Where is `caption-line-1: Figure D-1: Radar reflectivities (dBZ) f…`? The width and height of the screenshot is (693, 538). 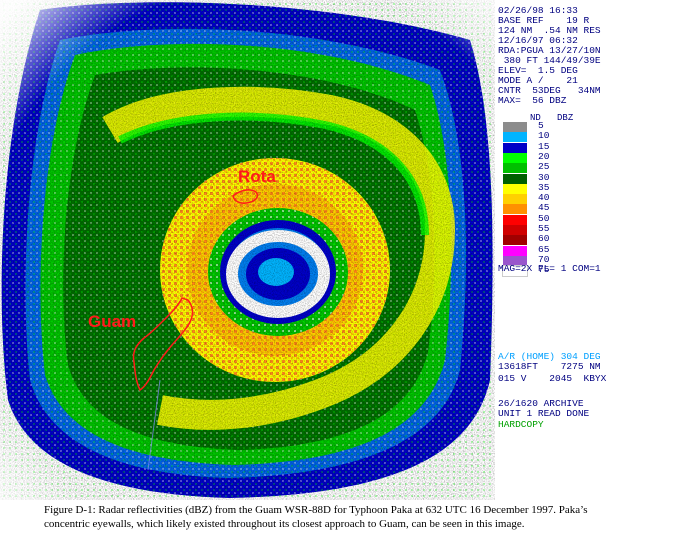
caption-line-1: Figure D-1: Radar reflectivities (dBZ) f… is located at coordinates (316, 510).